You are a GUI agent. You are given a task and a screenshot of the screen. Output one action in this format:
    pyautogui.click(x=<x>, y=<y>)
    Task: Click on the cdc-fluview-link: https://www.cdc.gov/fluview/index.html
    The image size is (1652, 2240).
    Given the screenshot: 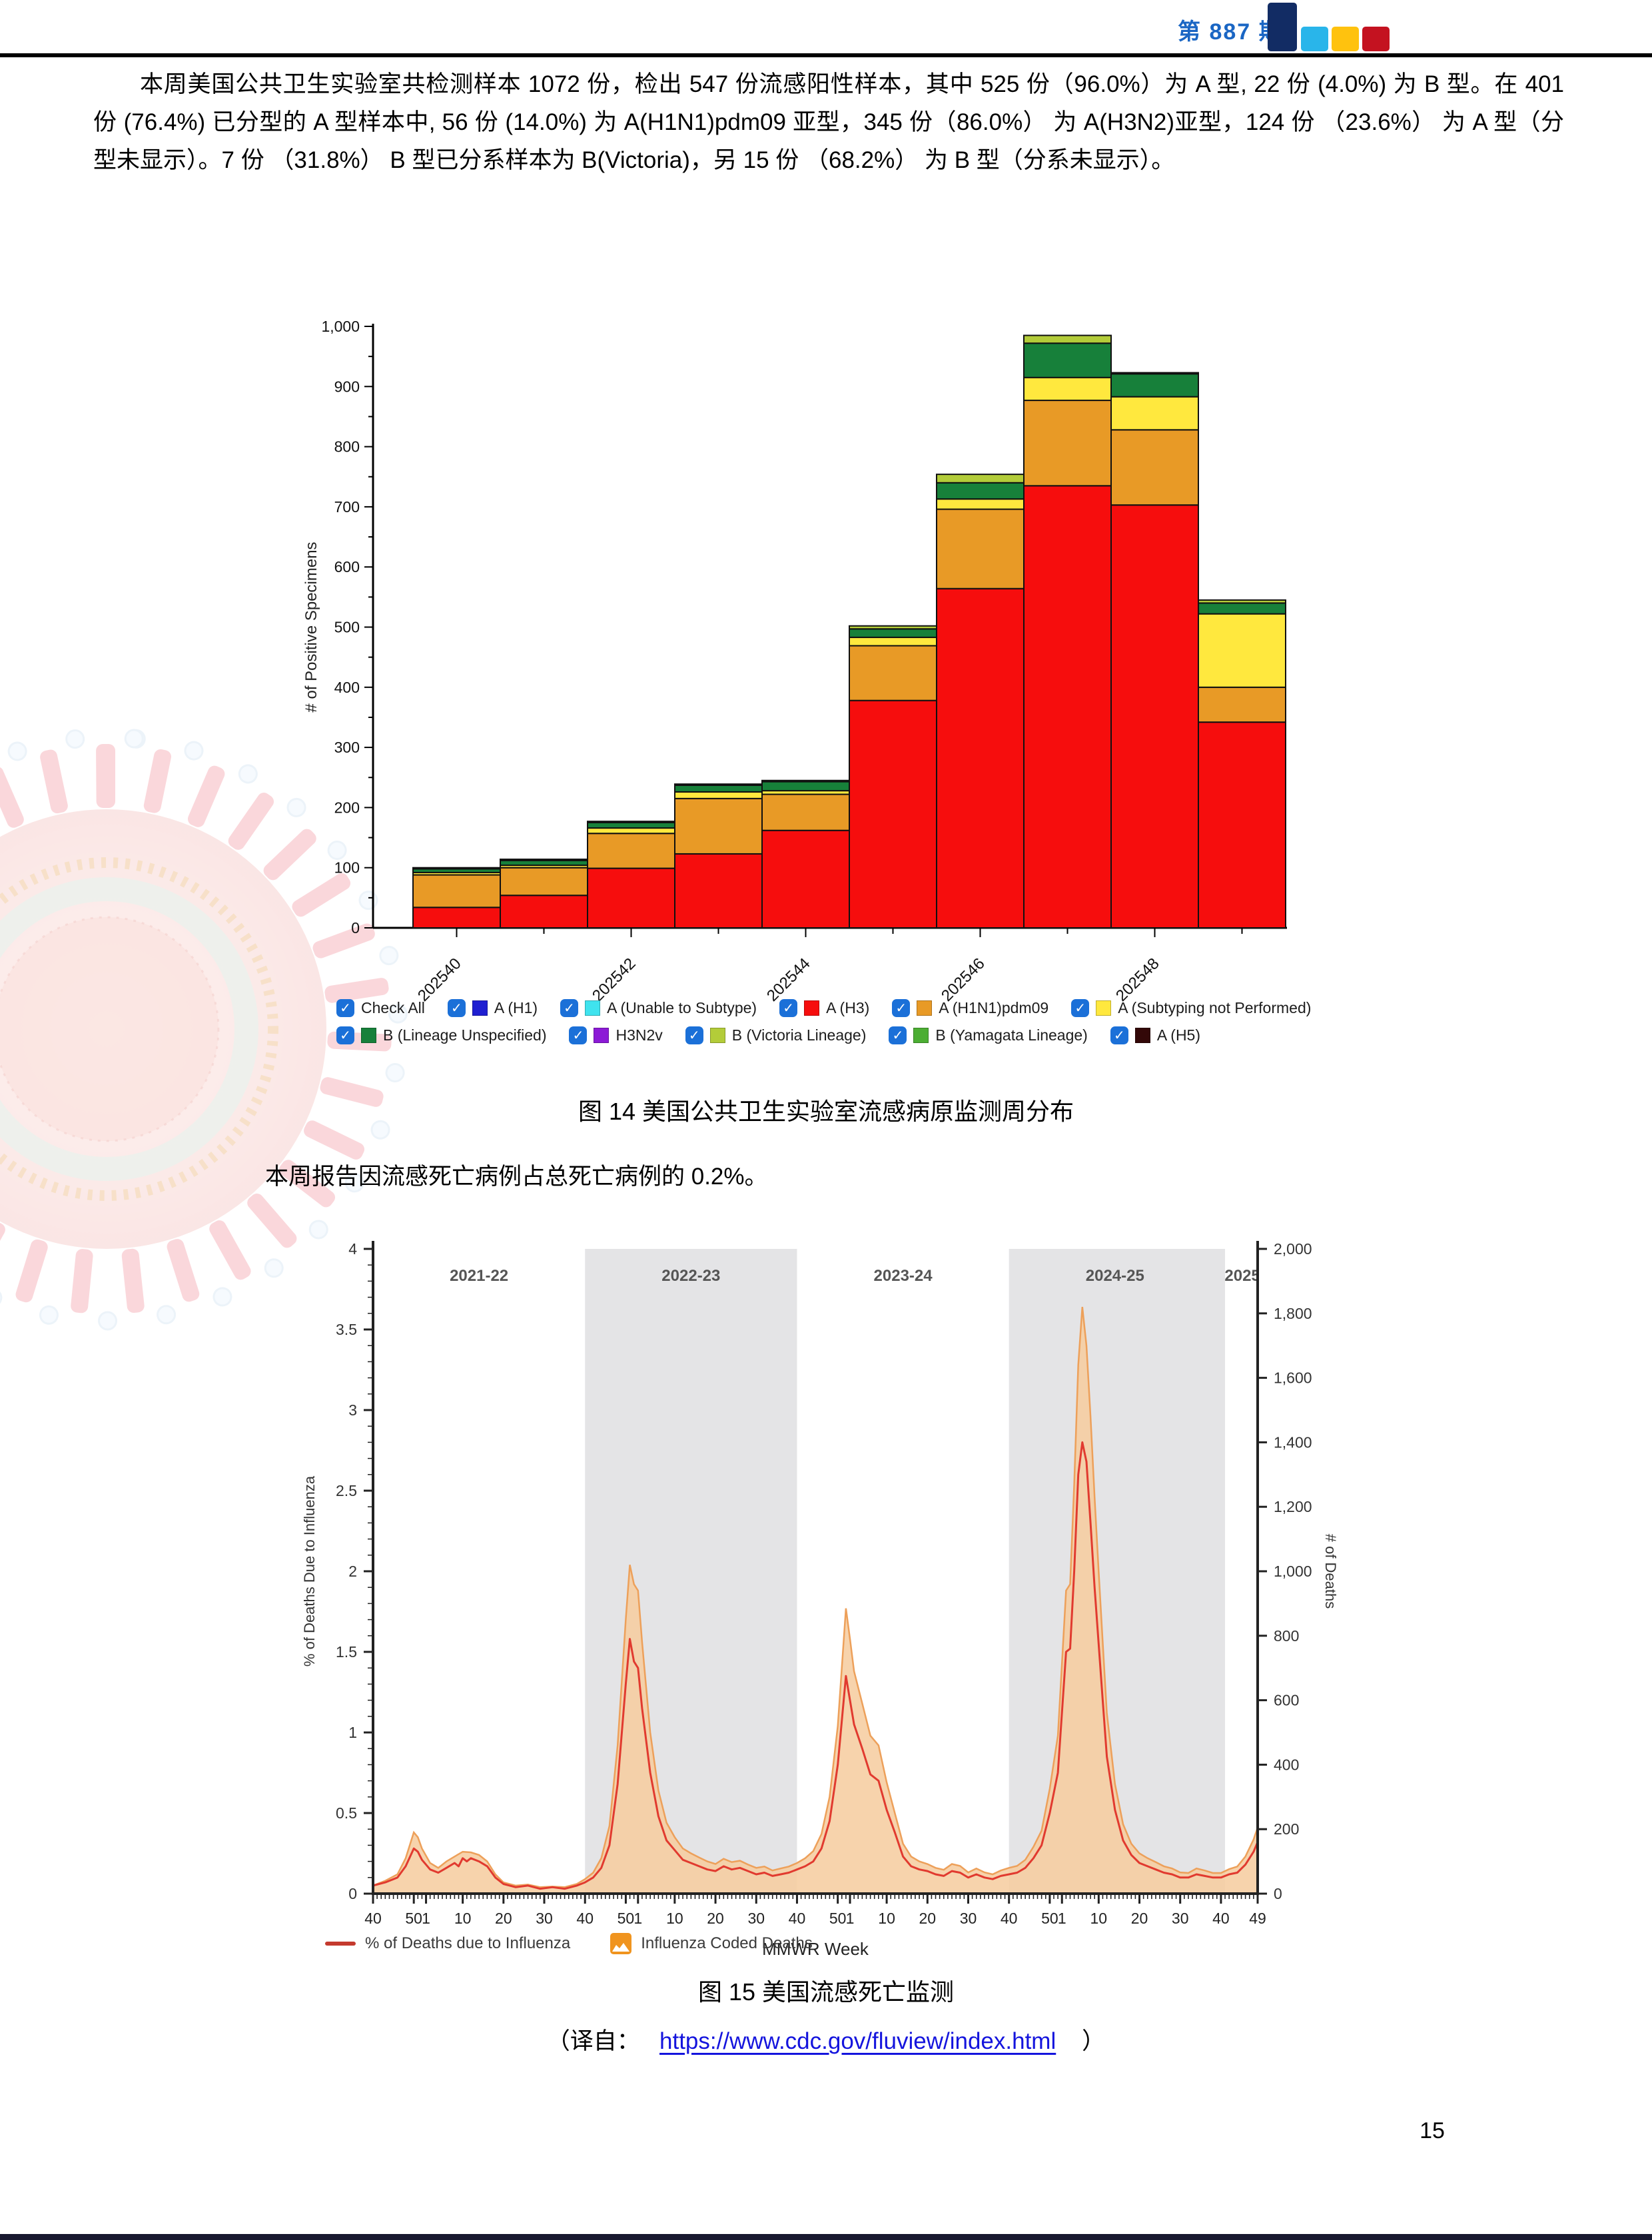 What is the action you would take?
    pyautogui.click(x=857, y=2041)
    